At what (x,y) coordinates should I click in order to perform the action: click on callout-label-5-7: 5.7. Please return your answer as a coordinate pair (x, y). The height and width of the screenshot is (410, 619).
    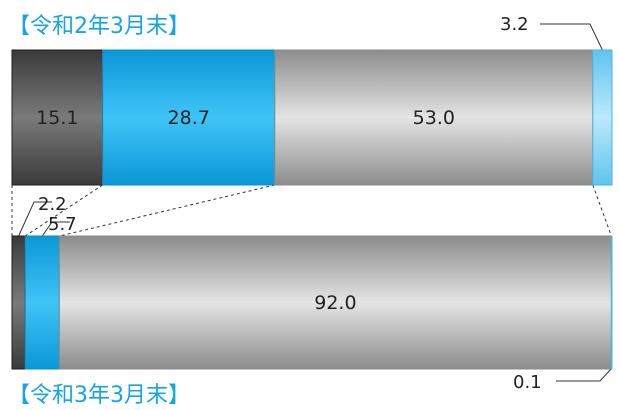
    Looking at the image, I should click on (62, 224).